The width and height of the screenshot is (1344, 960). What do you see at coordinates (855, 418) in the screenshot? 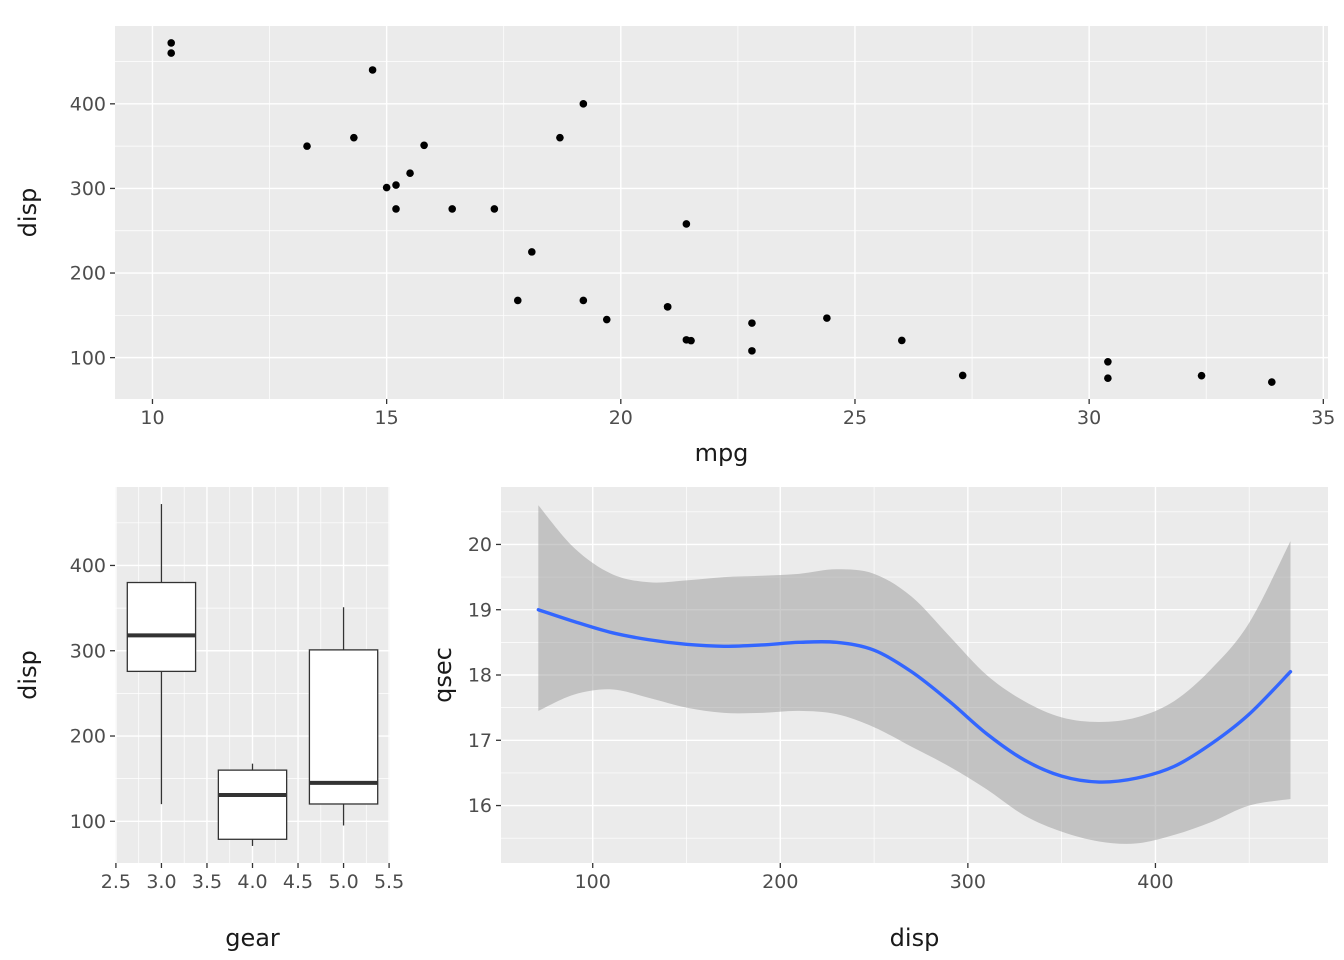
I see `svg-text: 25` at bounding box center [855, 418].